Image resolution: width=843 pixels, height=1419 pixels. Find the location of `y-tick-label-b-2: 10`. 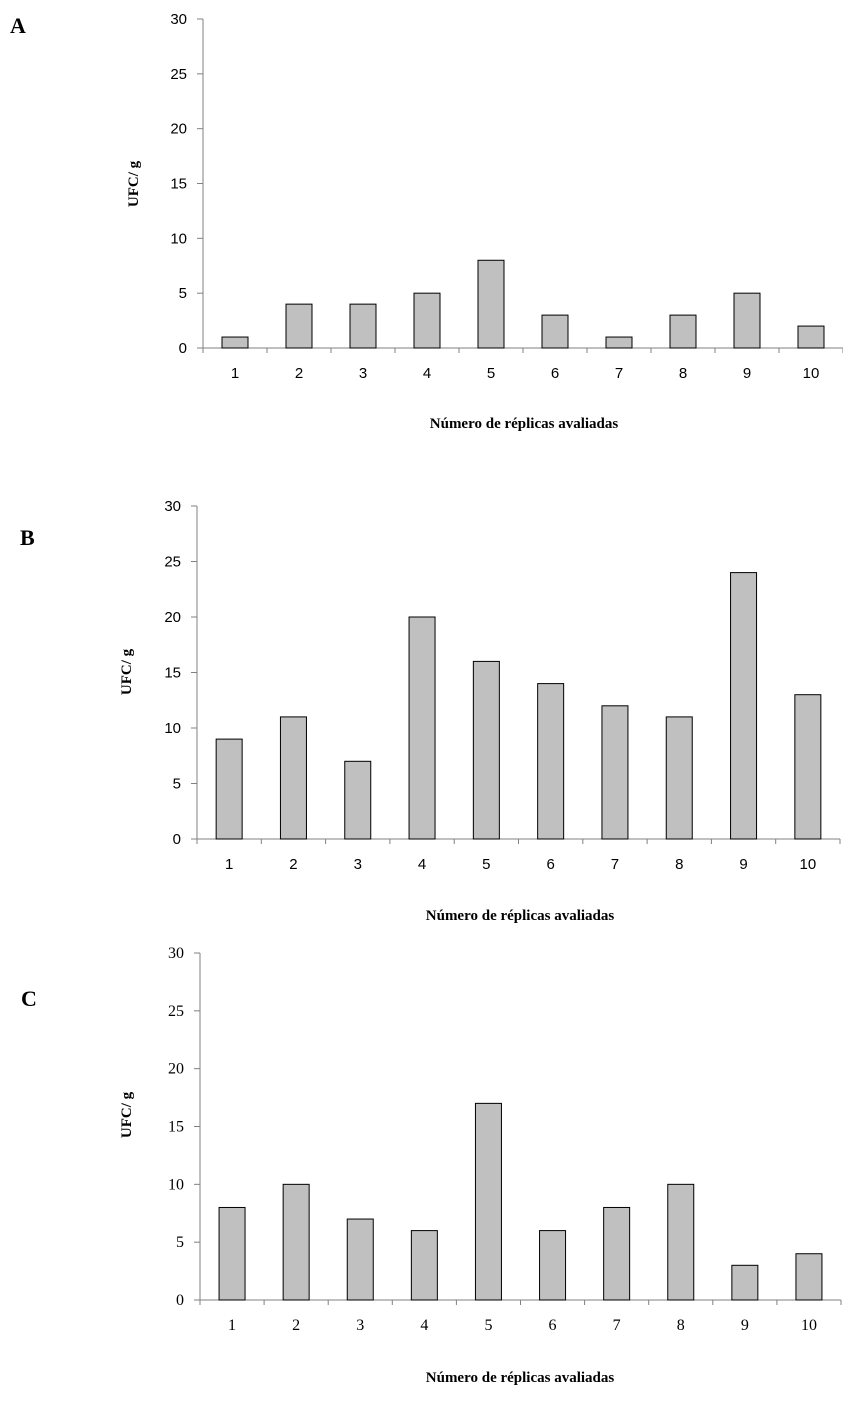

y-tick-label-b-2: 10 is located at coordinates (172, 728).